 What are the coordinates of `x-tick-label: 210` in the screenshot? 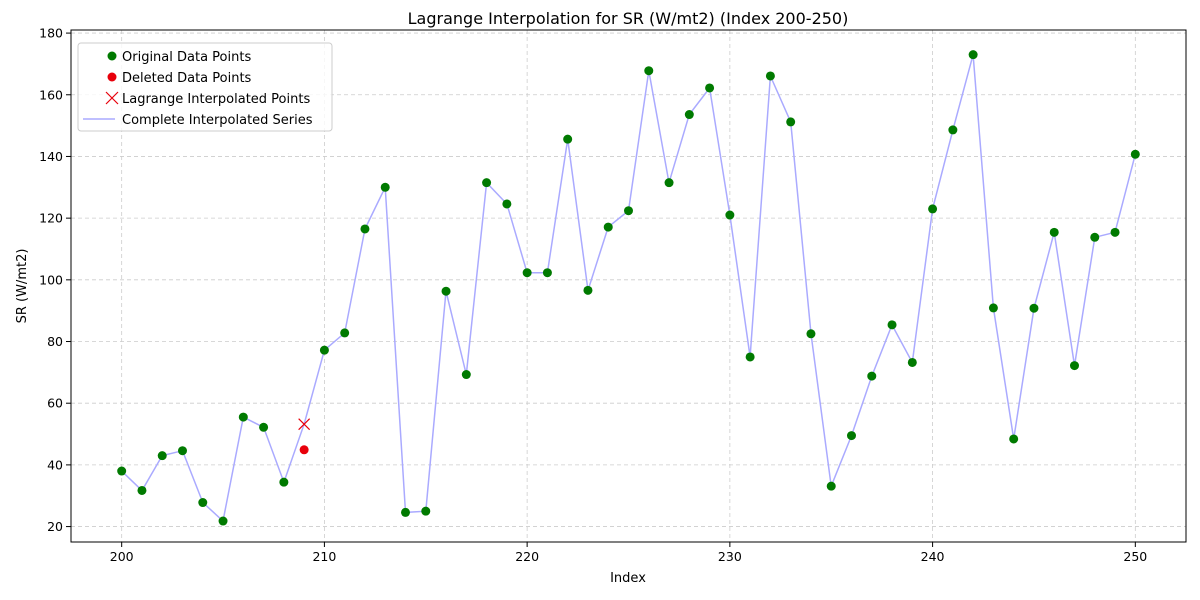 It's located at (324, 556).